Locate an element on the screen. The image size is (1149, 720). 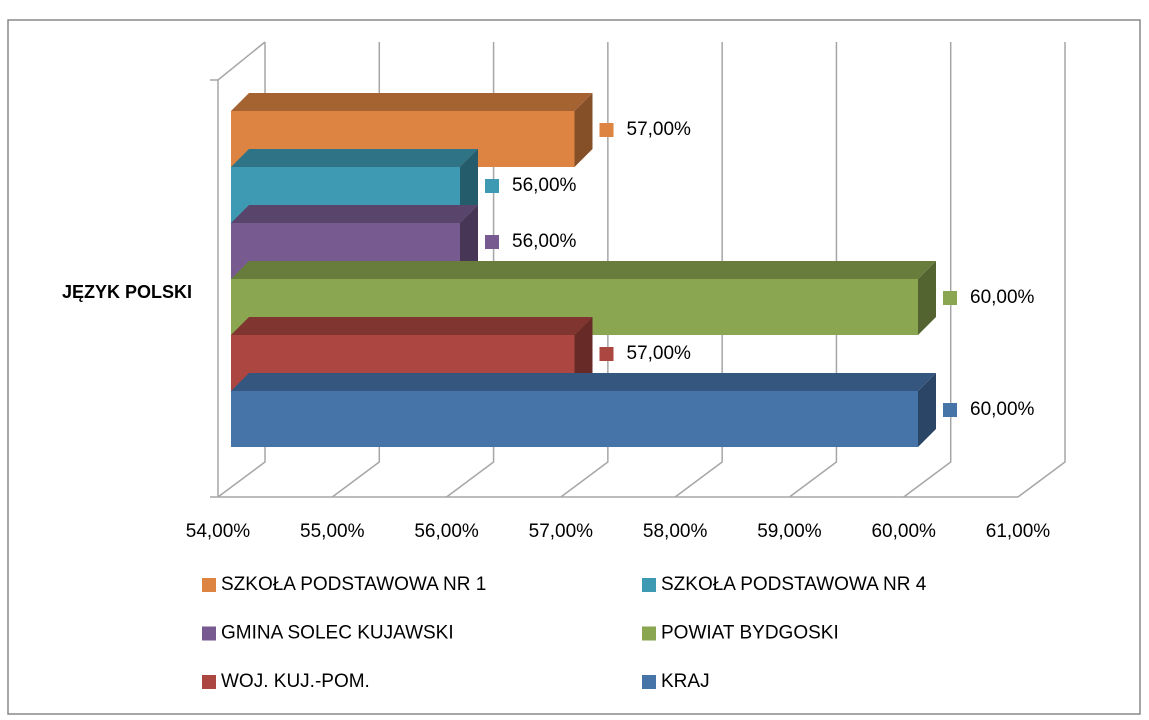
category-label: JĘZYK POLSKI is located at coordinates (127, 292).